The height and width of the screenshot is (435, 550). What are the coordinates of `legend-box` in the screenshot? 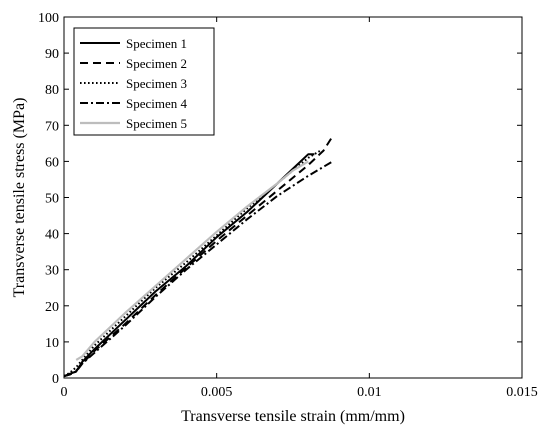 It's located at (144, 81).